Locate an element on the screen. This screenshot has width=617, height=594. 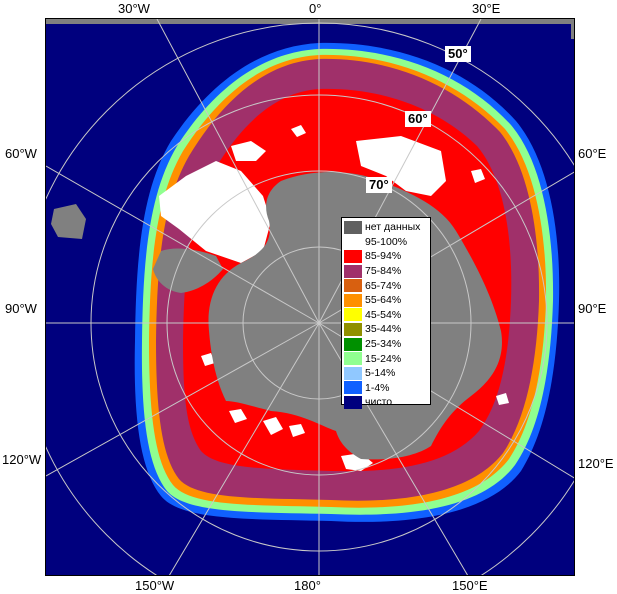
legend-item: 45-54% is located at coordinates (386, 315).